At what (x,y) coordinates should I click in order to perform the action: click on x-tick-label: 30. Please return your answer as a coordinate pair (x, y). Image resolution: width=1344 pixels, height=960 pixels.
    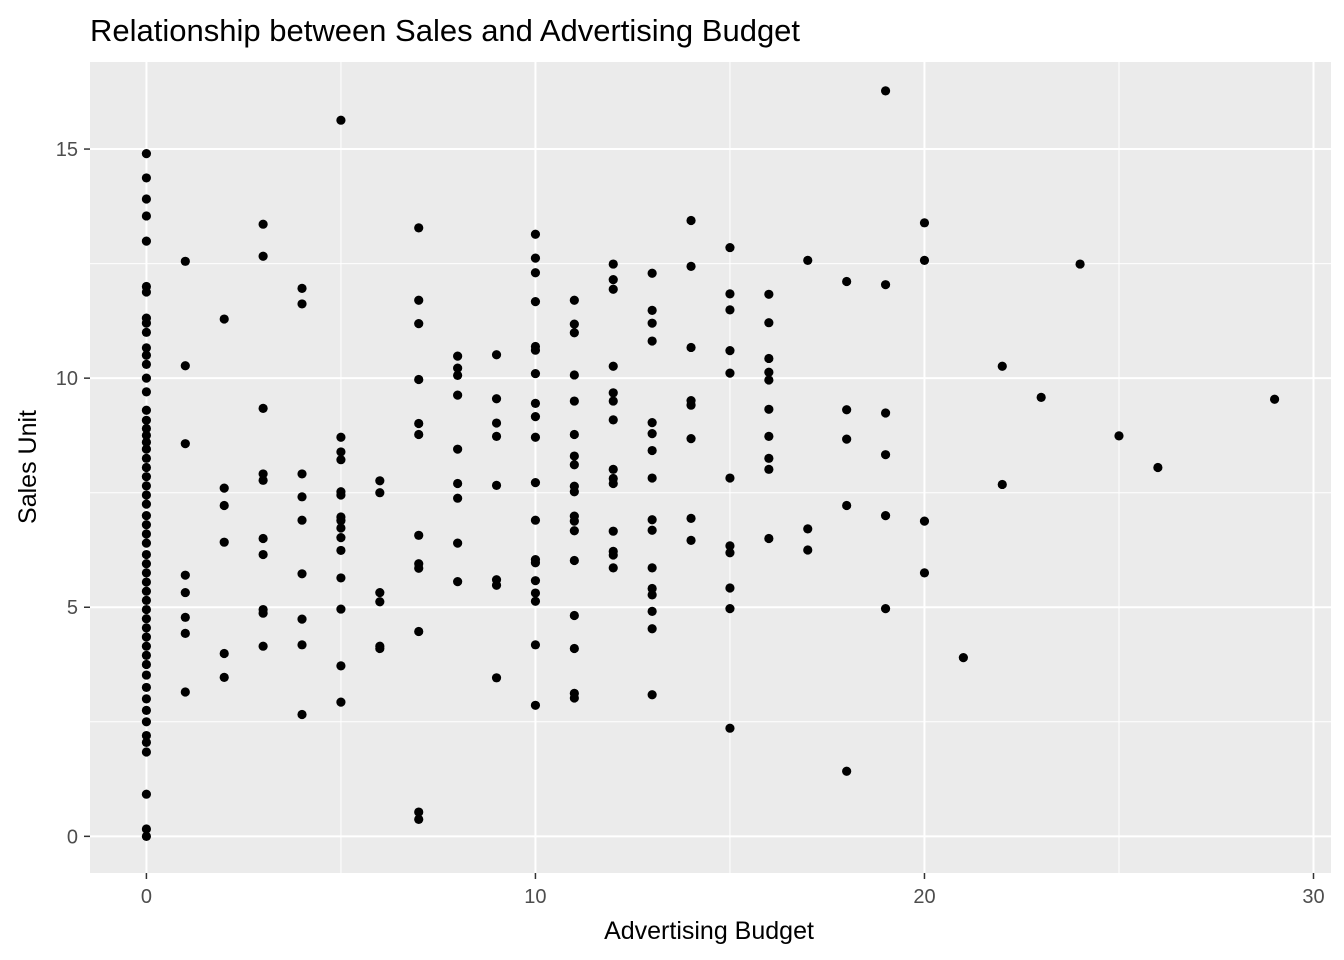
    Looking at the image, I should click on (1313, 897).